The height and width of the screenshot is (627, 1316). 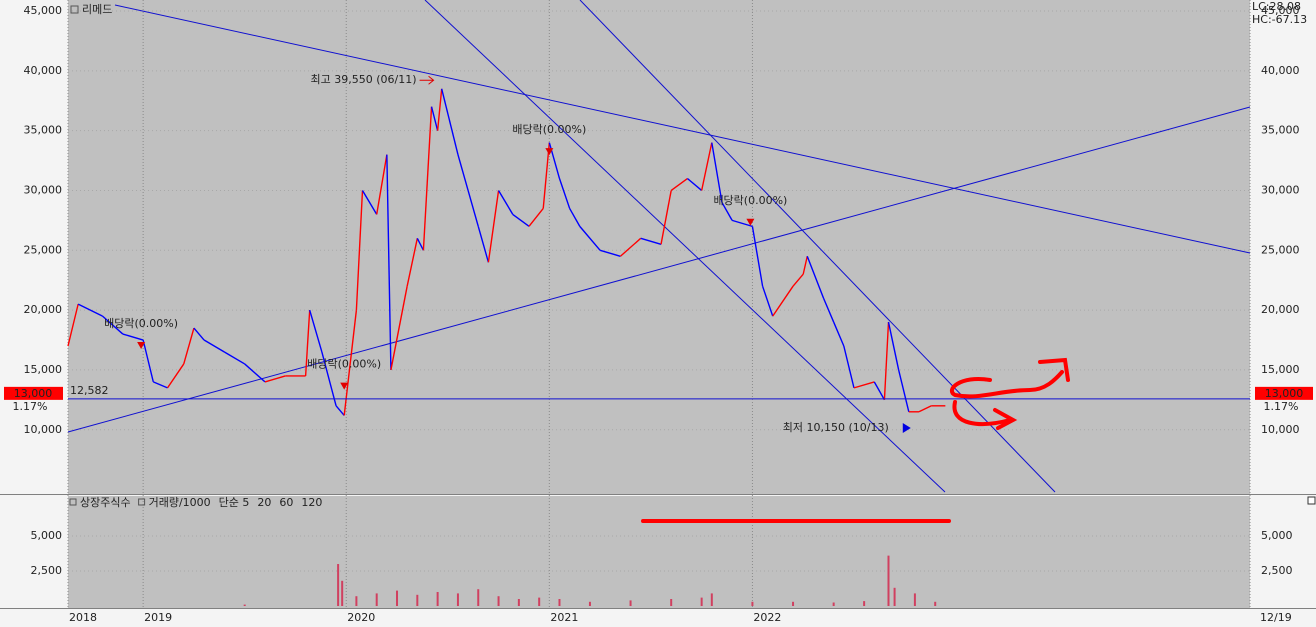 What do you see at coordinates (47, 570) in the screenshot?
I see `y-tick-label: 2,500` at bounding box center [47, 570].